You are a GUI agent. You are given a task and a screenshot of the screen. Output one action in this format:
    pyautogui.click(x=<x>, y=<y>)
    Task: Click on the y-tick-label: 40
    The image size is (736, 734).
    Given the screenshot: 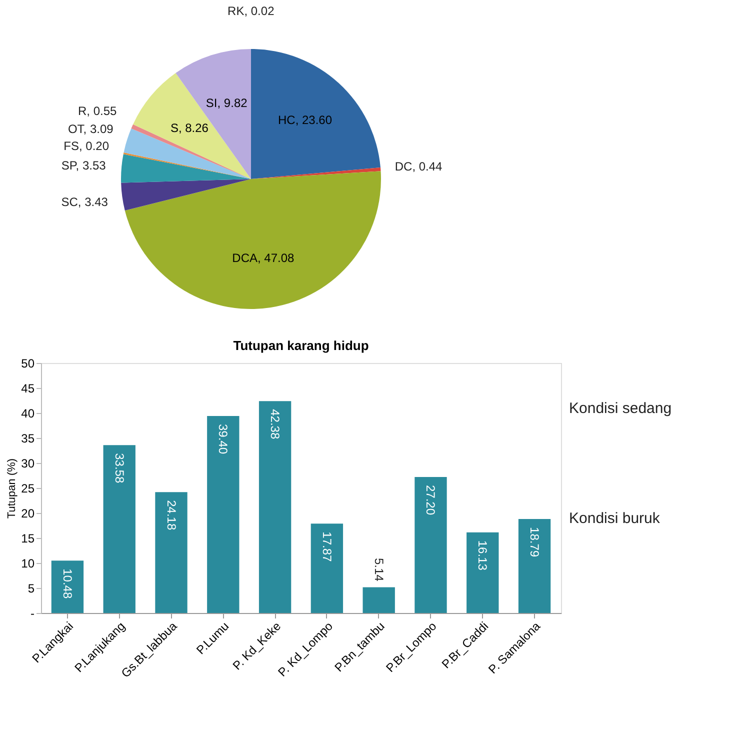 What is the action you would take?
    pyautogui.click(x=28, y=413)
    